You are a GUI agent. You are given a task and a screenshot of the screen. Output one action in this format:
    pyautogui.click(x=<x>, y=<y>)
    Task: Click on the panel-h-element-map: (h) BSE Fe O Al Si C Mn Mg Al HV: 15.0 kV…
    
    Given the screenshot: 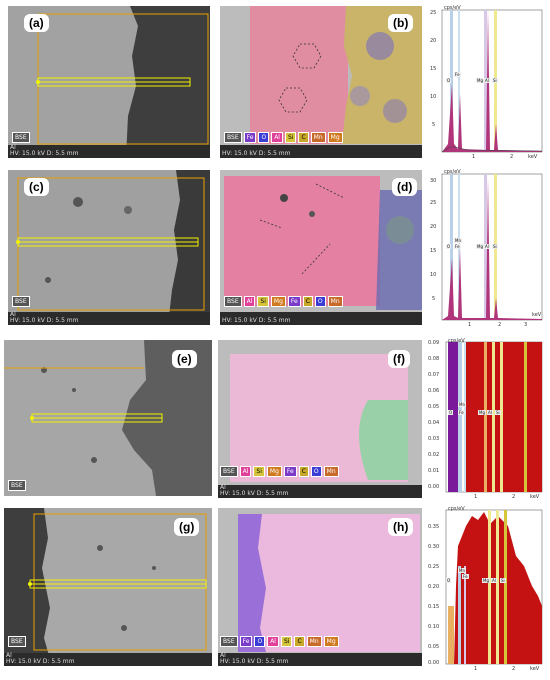 What is the action you would take?
    pyautogui.click(x=320, y=587)
    